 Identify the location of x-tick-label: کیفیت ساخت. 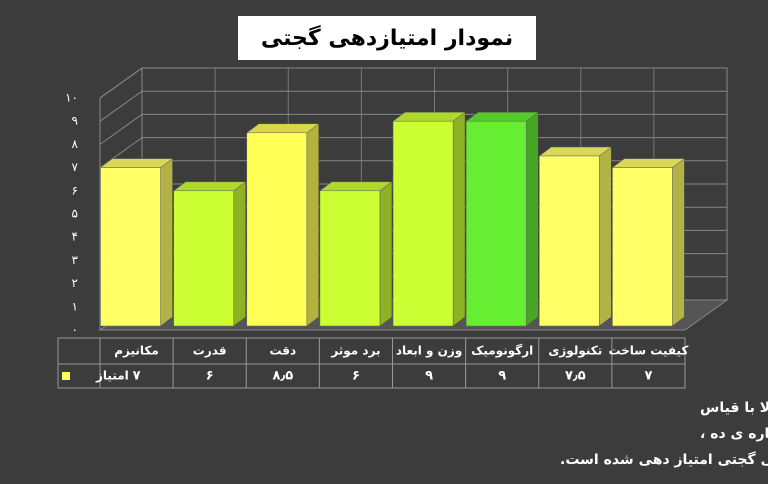
(648, 351).